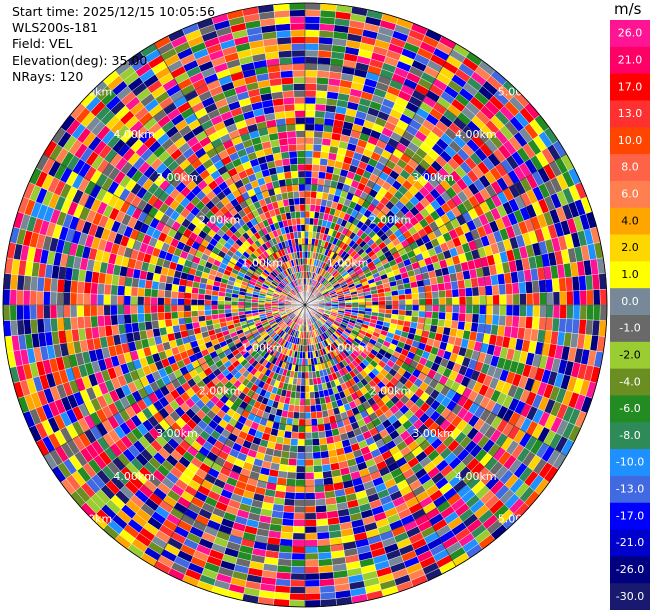 The width and height of the screenshot is (650, 610). I want to click on colorbar-tick-label: -13.0, so click(630, 489).